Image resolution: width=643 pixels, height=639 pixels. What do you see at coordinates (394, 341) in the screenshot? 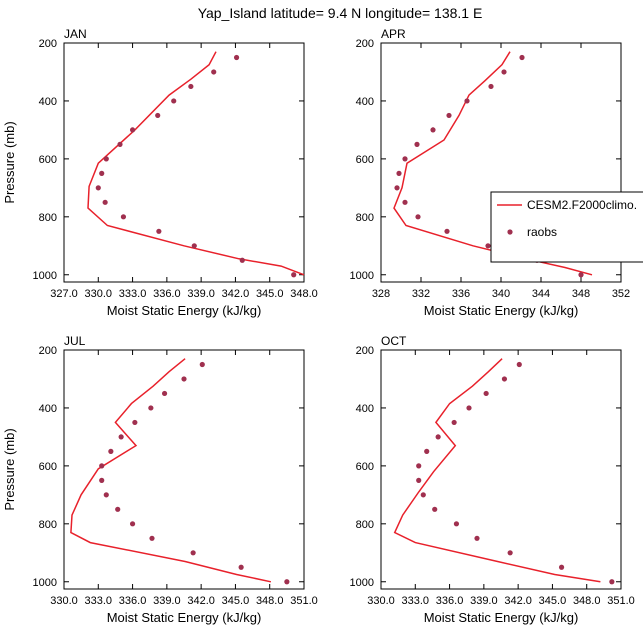
I see `panel-label: OCT` at bounding box center [394, 341].